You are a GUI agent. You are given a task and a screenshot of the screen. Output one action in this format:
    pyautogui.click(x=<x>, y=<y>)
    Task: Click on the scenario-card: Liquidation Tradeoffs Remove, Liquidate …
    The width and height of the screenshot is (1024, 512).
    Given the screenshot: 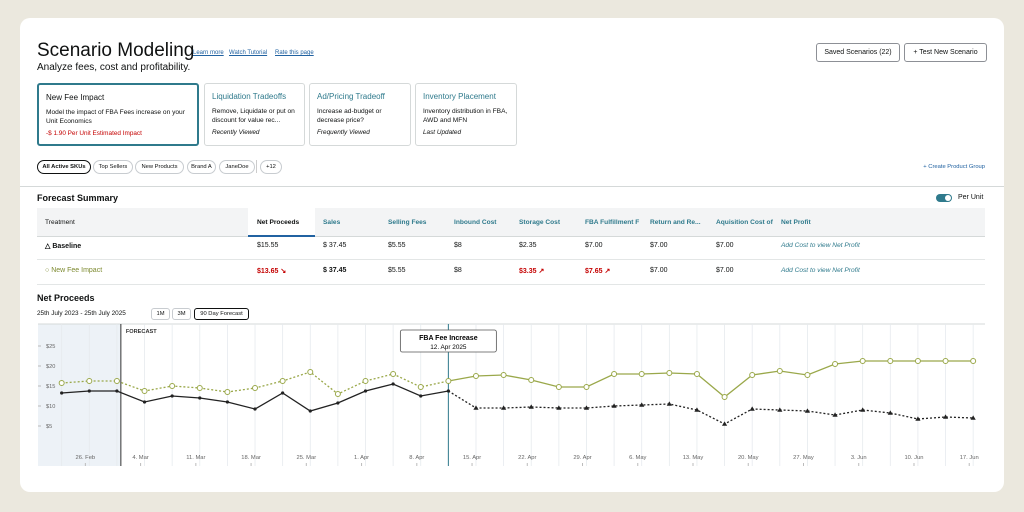 What is the action you would take?
    pyautogui.click(x=254, y=114)
    